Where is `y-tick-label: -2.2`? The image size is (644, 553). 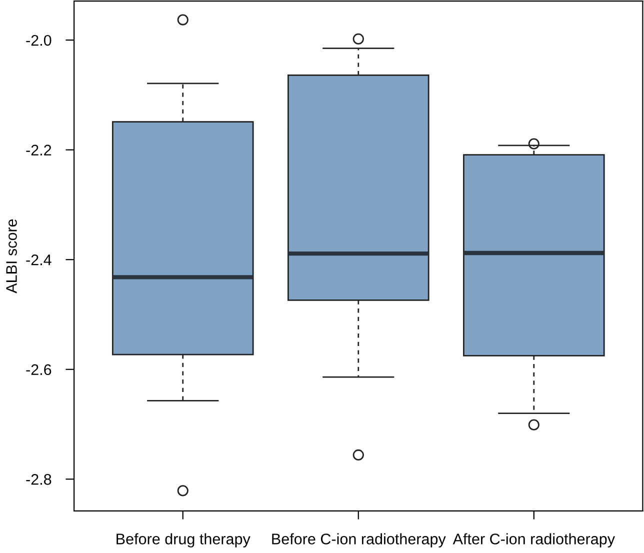
y-tick-label: -2.2 is located at coordinates (39, 150).